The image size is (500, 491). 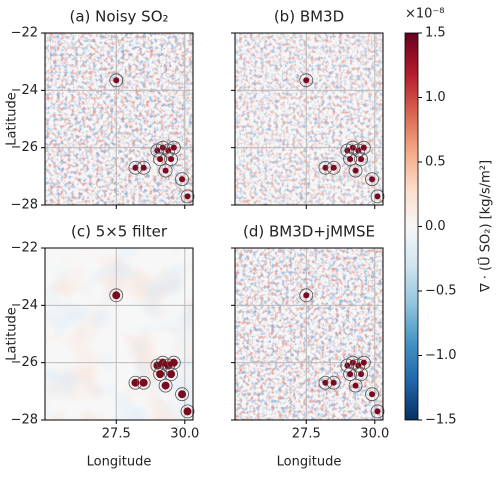 What do you see at coordinates (441, 291) in the screenshot?
I see `colorbar-tick-label: −0.5` at bounding box center [441, 291].